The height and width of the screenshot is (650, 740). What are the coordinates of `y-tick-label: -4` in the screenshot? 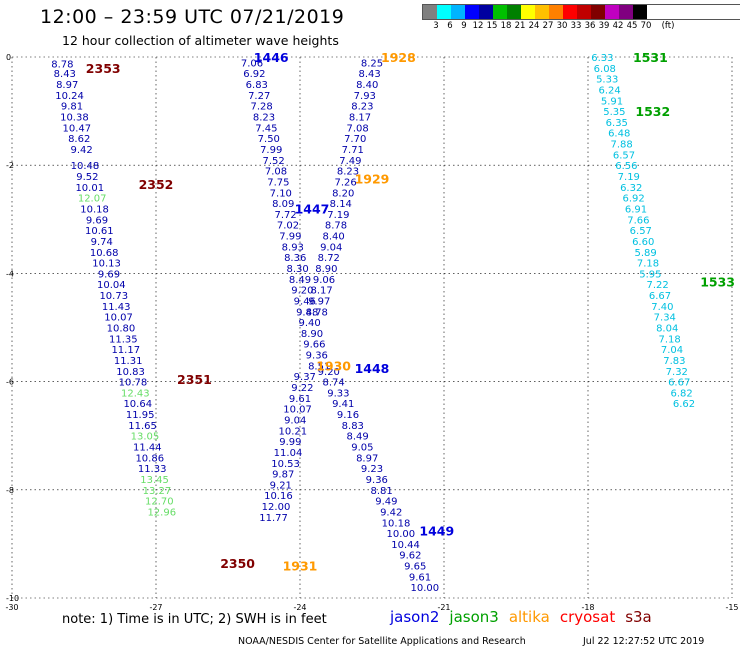 It's located at (10, 273).